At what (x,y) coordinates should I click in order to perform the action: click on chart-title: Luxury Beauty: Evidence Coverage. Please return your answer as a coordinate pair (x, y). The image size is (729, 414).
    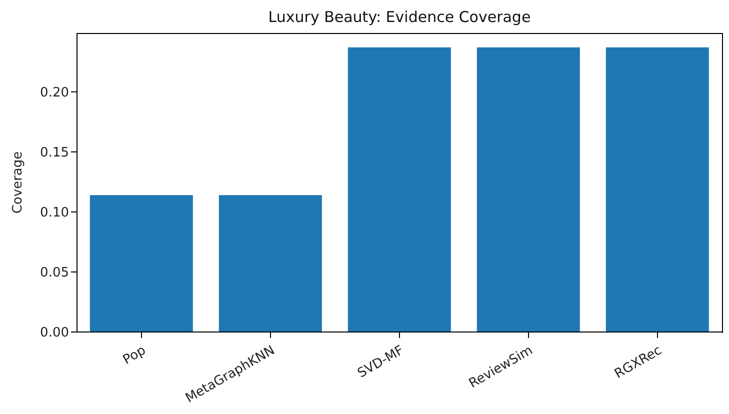
    Looking at the image, I should click on (399, 17).